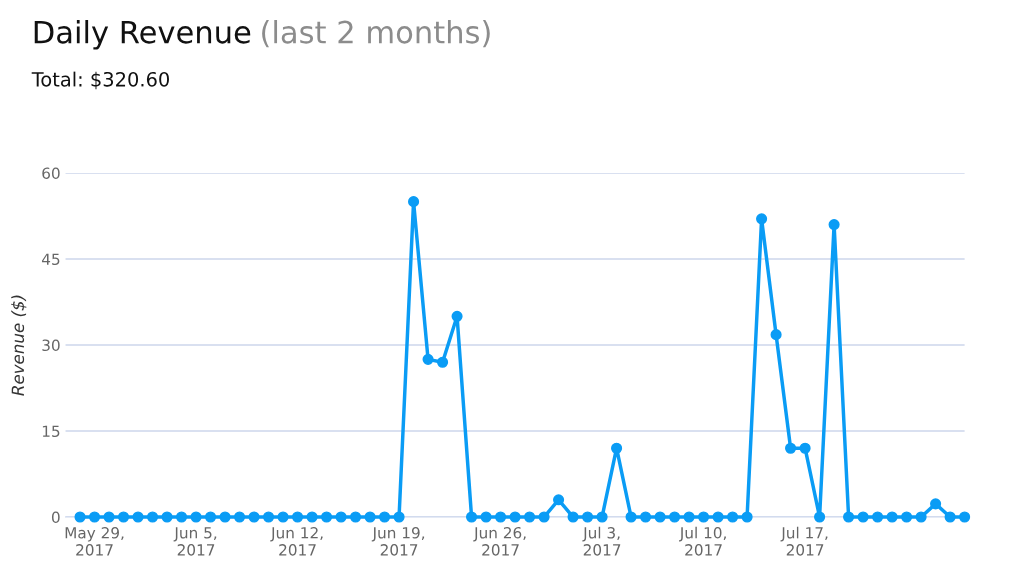  What do you see at coordinates (195, 541) in the screenshot?
I see `x-tick-label: Jun 5, 2017` at bounding box center [195, 541].